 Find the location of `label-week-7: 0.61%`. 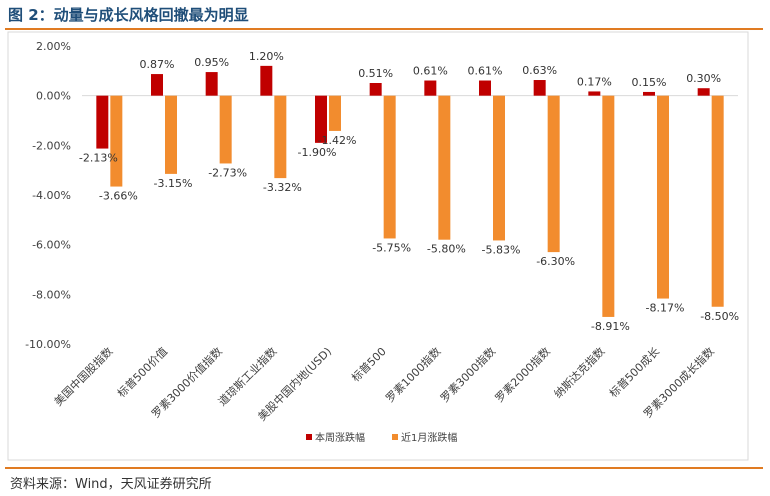

label-week-7: 0.61% is located at coordinates (485, 71).